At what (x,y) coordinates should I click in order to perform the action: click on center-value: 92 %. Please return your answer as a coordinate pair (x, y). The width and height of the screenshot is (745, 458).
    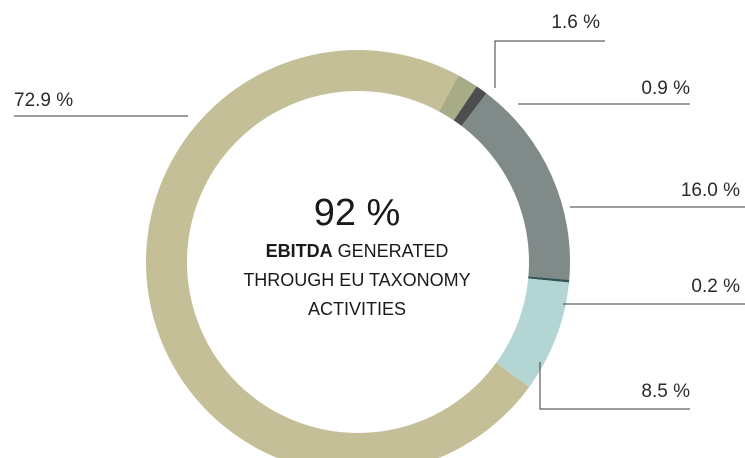
    Looking at the image, I should click on (357, 213).